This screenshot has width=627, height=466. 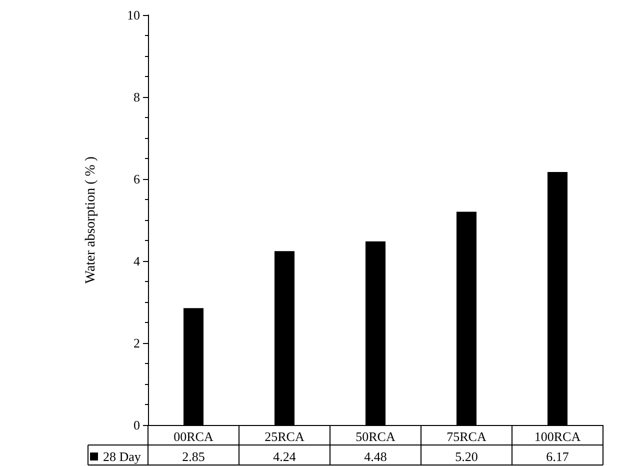 I want to click on y-tick-label: 0, so click(x=137, y=425).